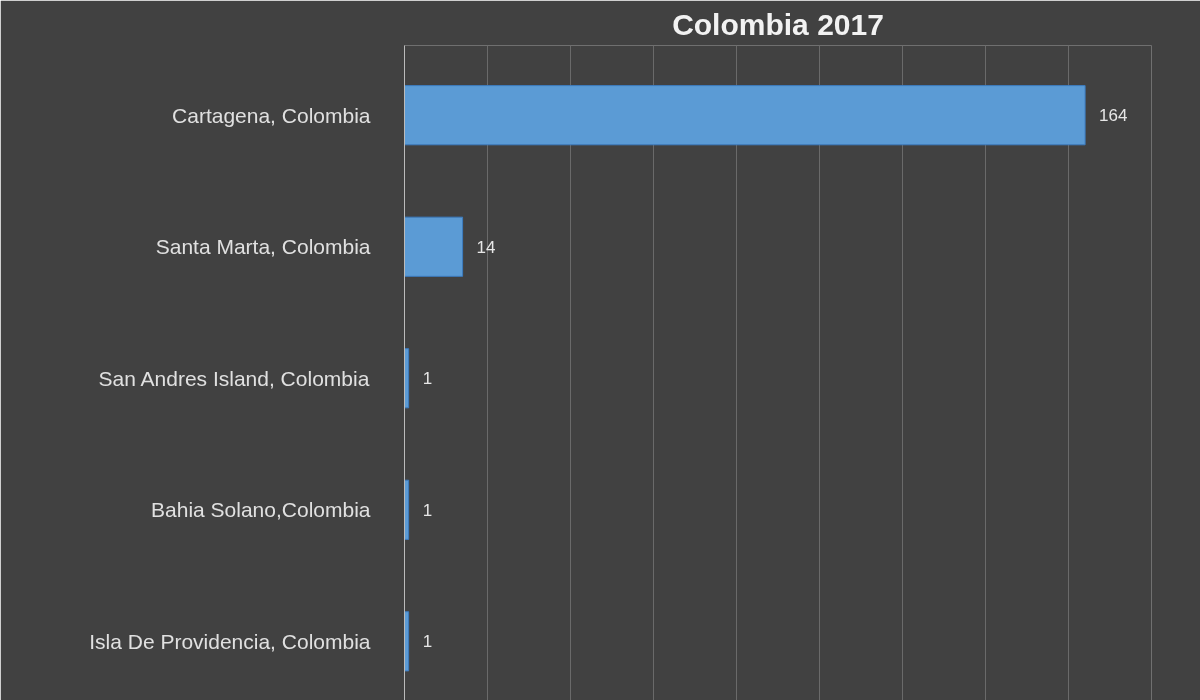 Image resolution: width=1200 pixels, height=700 pixels. I want to click on chart-title: Colombia 2017, so click(778, 24).